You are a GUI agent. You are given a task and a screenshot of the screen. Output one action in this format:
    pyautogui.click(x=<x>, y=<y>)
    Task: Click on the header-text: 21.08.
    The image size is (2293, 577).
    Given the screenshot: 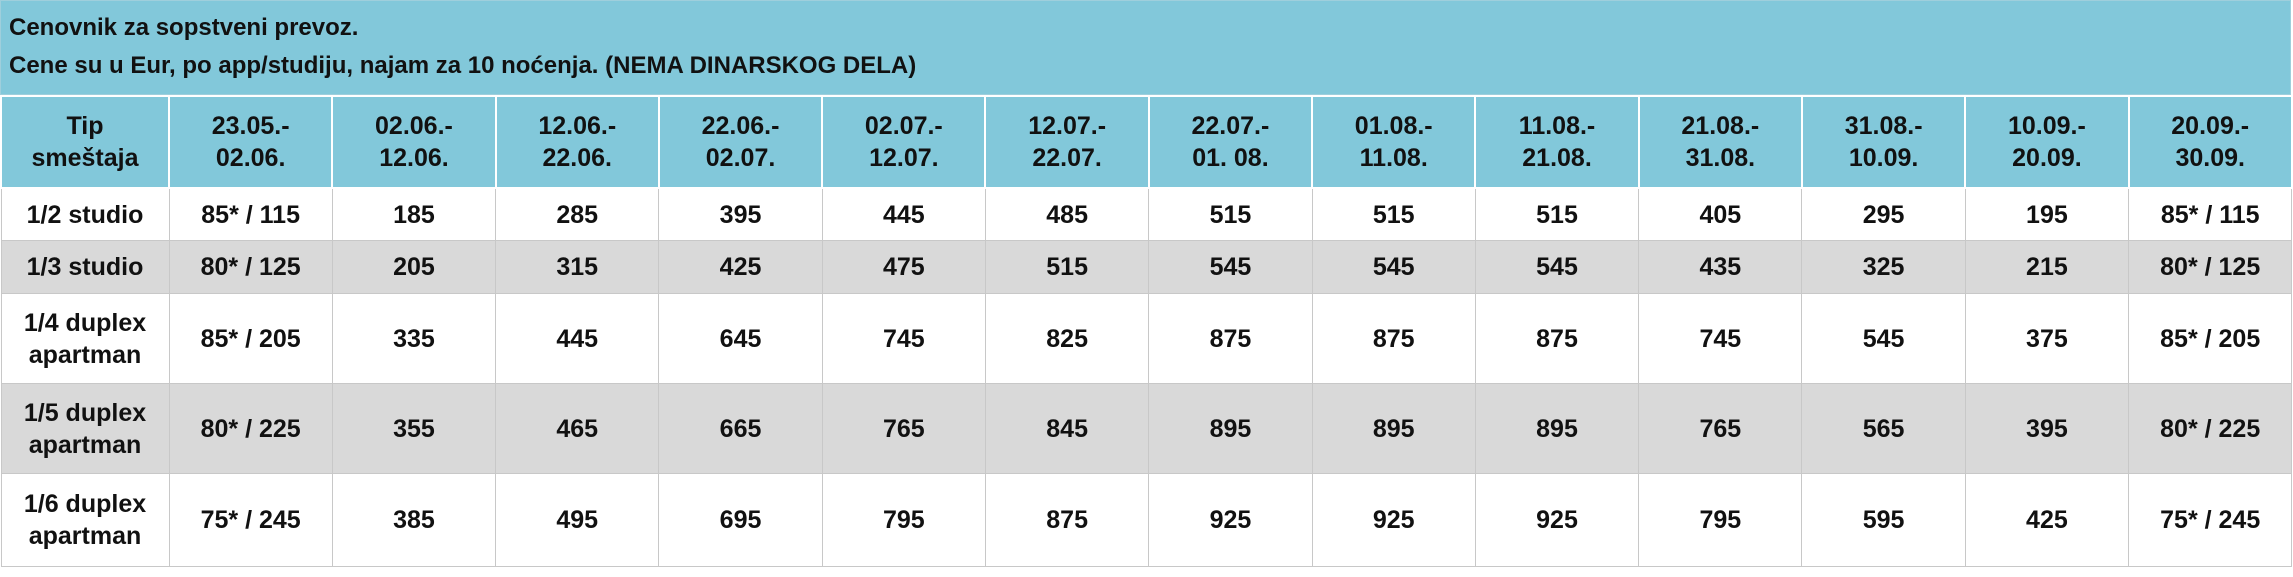 What is the action you would take?
    pyautogui.click(x=1557, y=158)
    